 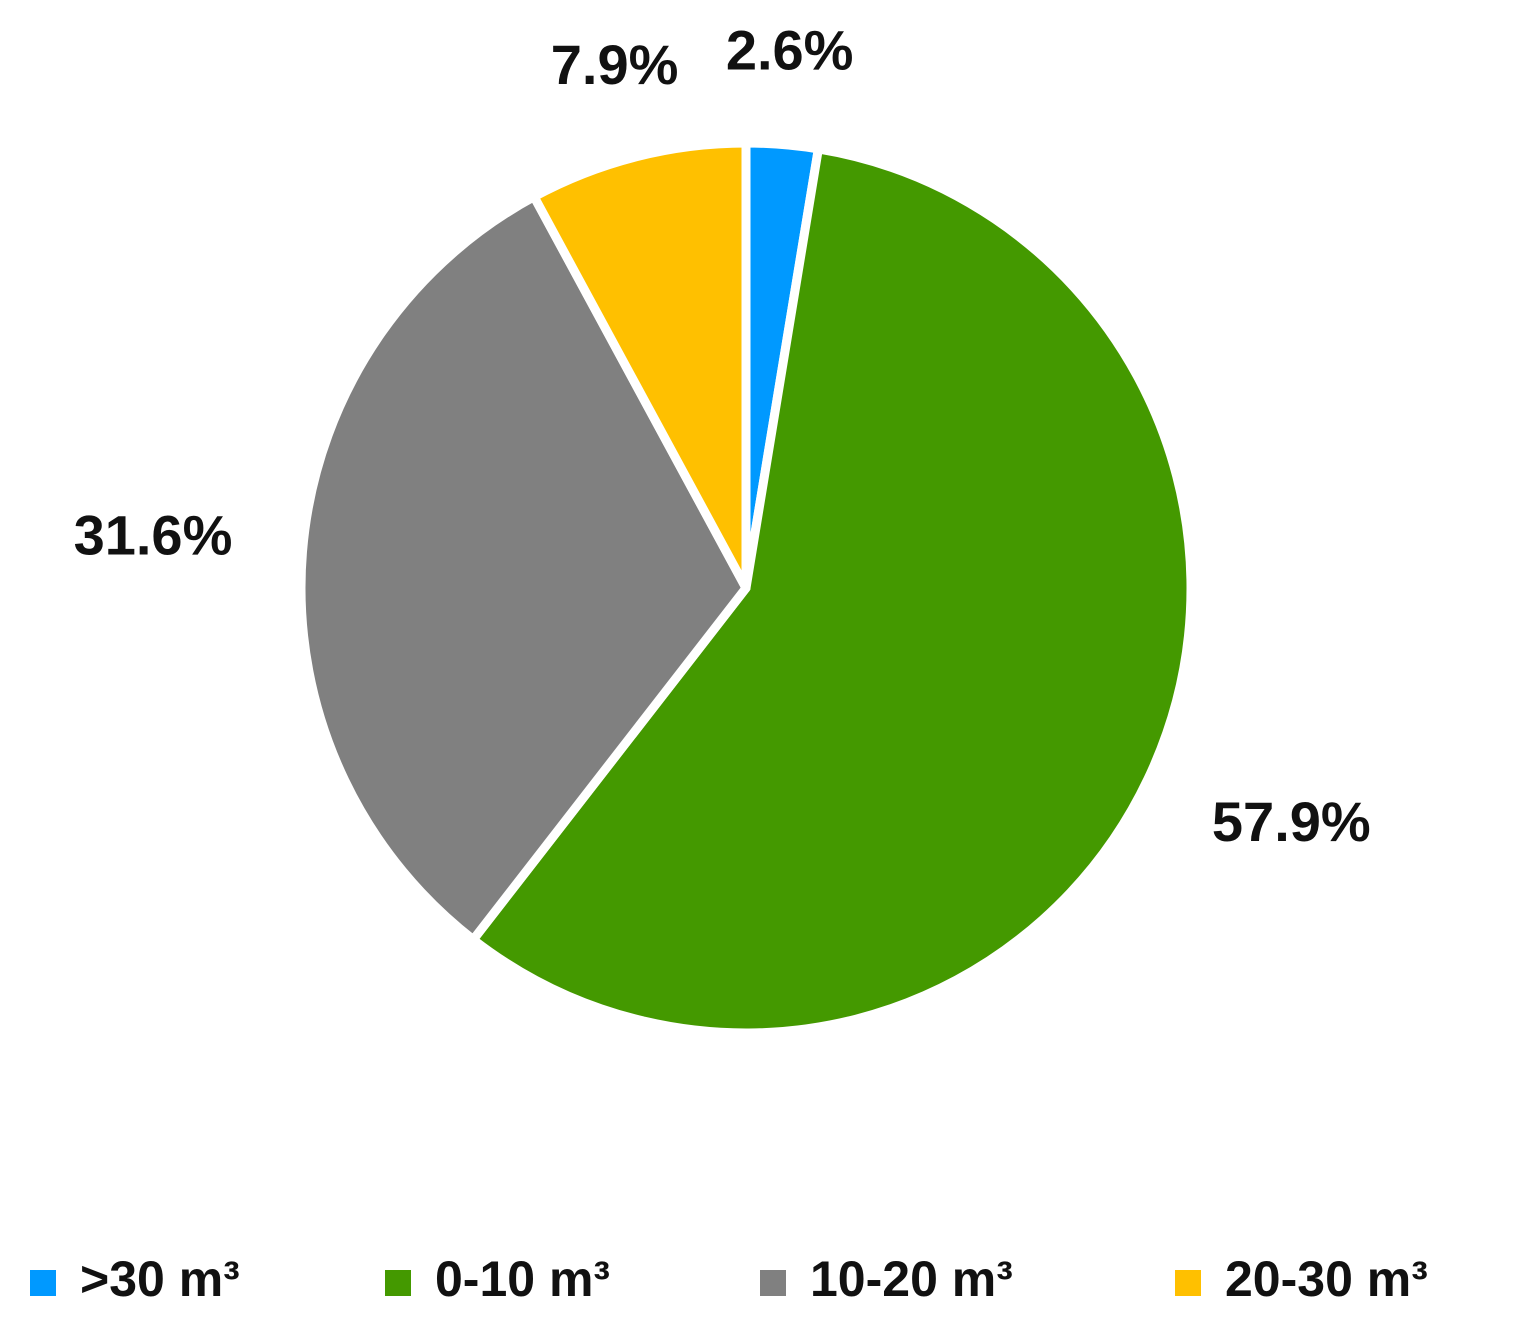 What do you see at coordinates (1291, 821) in the screenshot?
I see `data-label: 57.9%` at bounding box center [1291, 821].